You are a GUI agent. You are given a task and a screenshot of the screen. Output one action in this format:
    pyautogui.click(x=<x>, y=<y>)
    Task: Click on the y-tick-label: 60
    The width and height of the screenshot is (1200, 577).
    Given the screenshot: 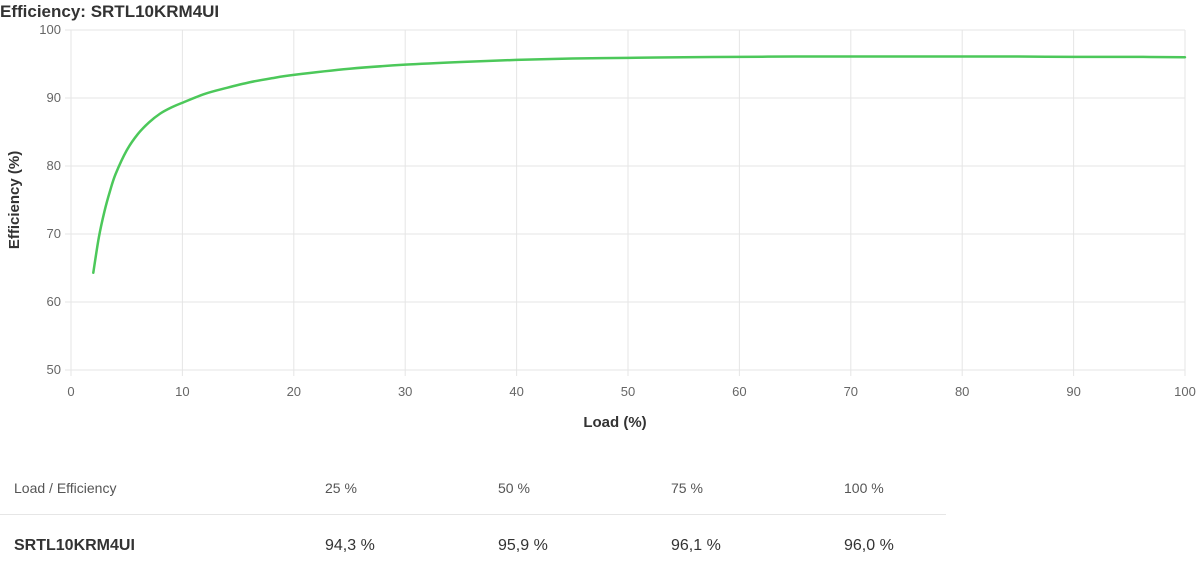 What is the action you would take?
    pyautogui.click(x=54, y=301)
    